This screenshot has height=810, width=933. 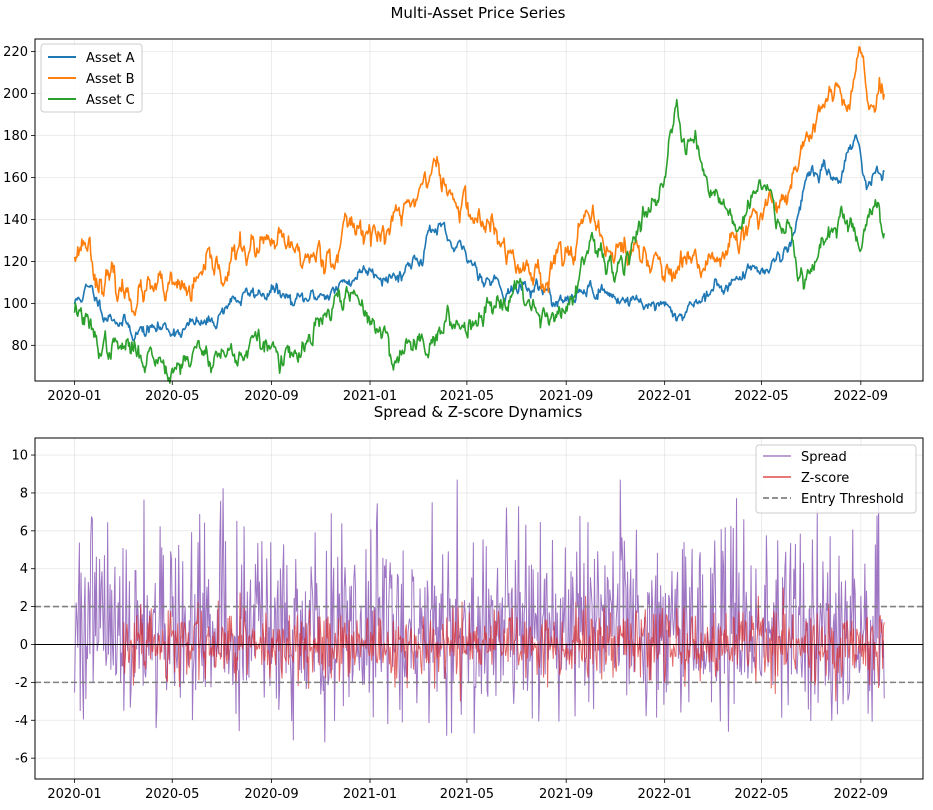 I want to click on spread-chart-ytick-label: 6, so click(x=24, y=531).